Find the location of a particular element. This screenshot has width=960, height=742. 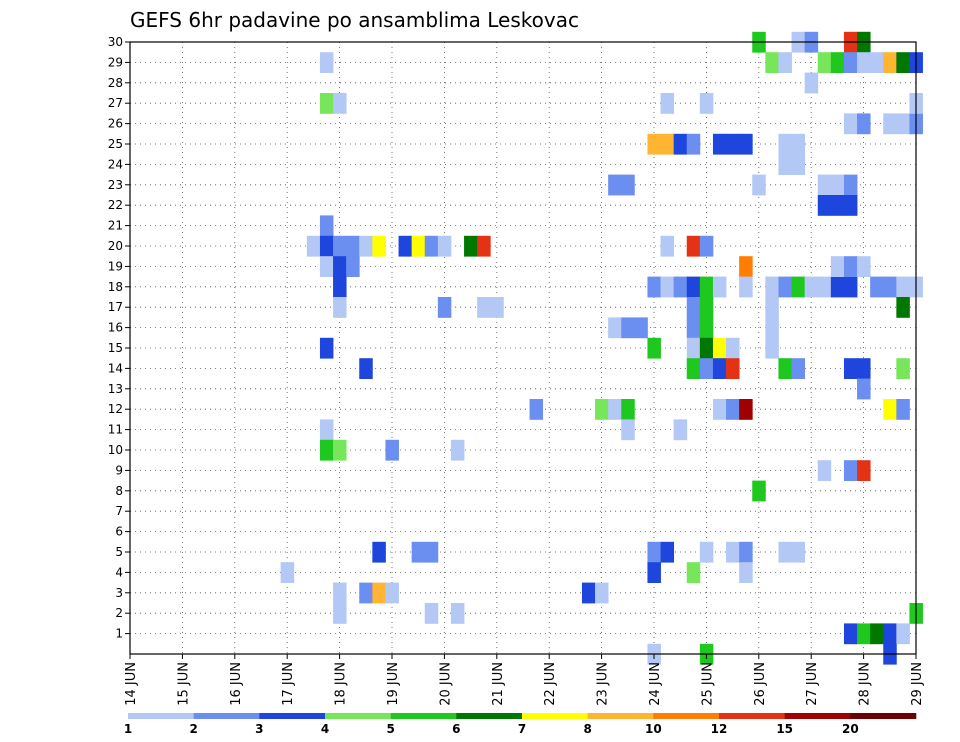

y-tick-label: 19 is located at coordinates (115, 266).